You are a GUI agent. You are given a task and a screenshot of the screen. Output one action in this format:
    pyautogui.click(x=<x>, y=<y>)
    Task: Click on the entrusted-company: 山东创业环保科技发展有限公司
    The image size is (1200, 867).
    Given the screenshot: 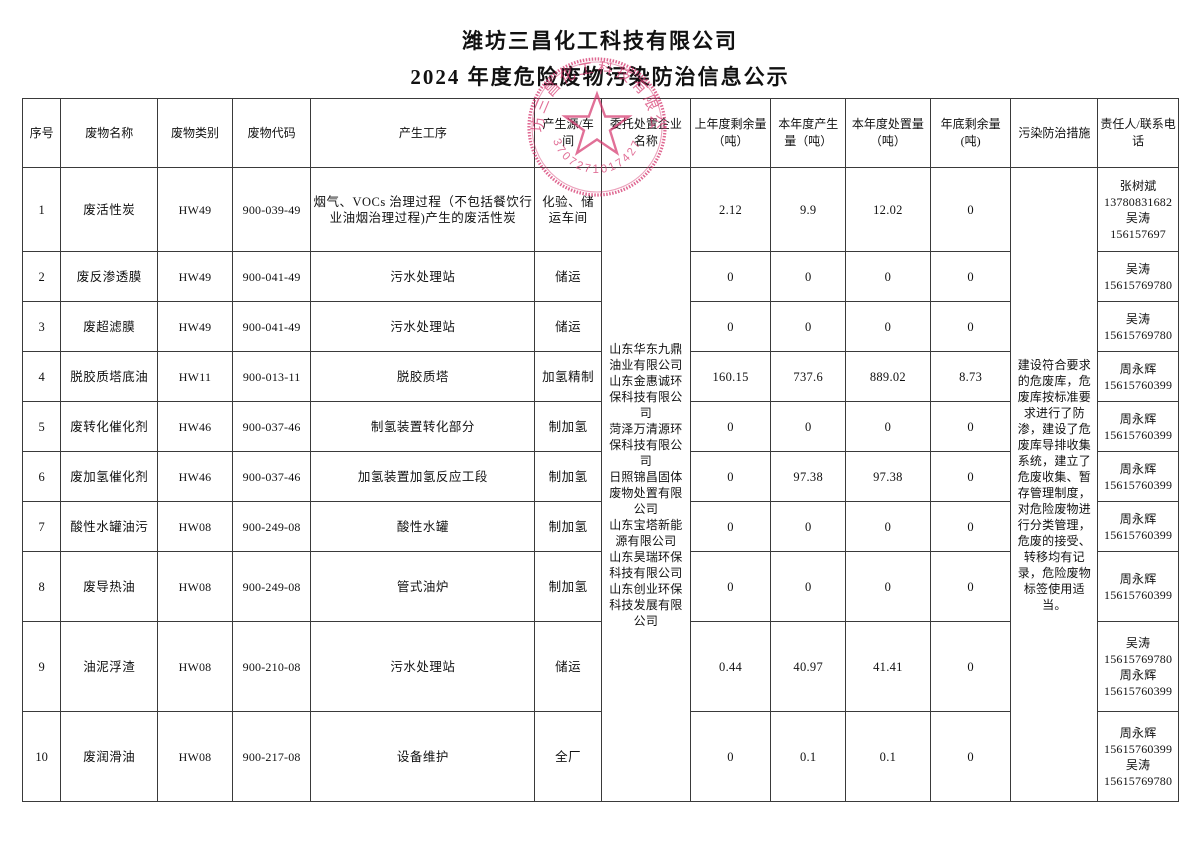 What is the action you would take?
    pyautogui.click(x=646, y=604)
    